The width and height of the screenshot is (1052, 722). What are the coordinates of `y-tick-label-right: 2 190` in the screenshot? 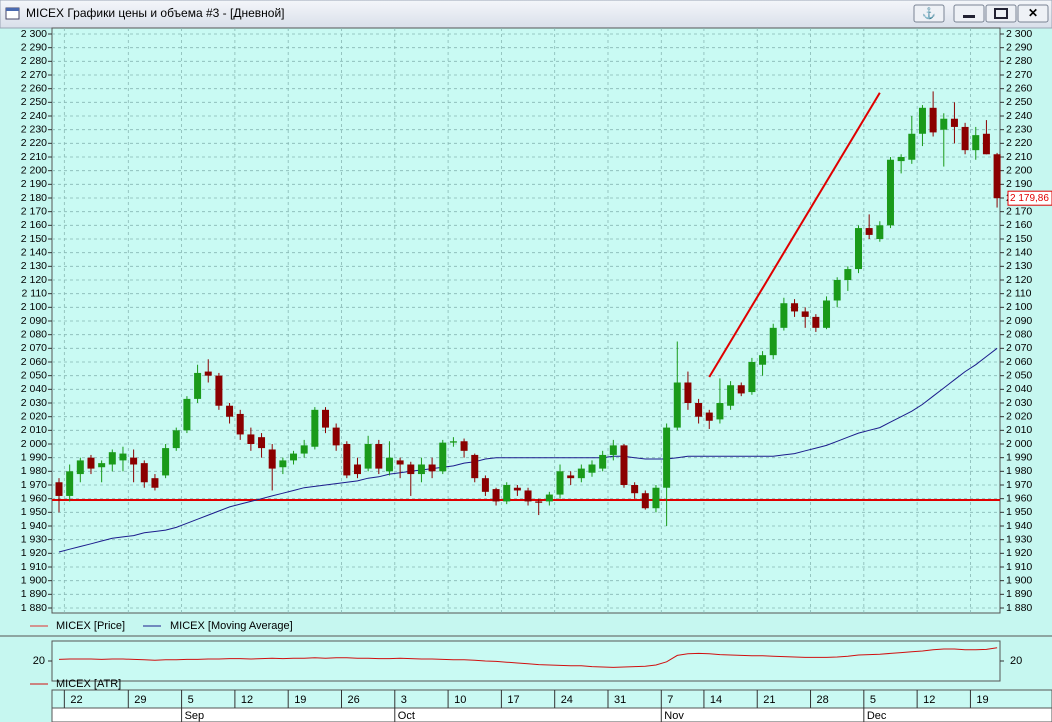 It's located at (1019, 184).